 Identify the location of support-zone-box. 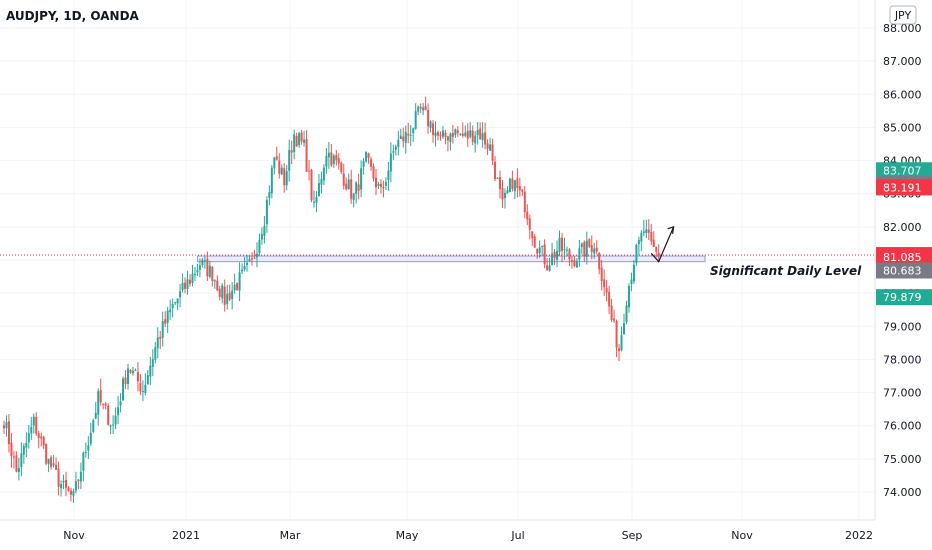
(451, 259).